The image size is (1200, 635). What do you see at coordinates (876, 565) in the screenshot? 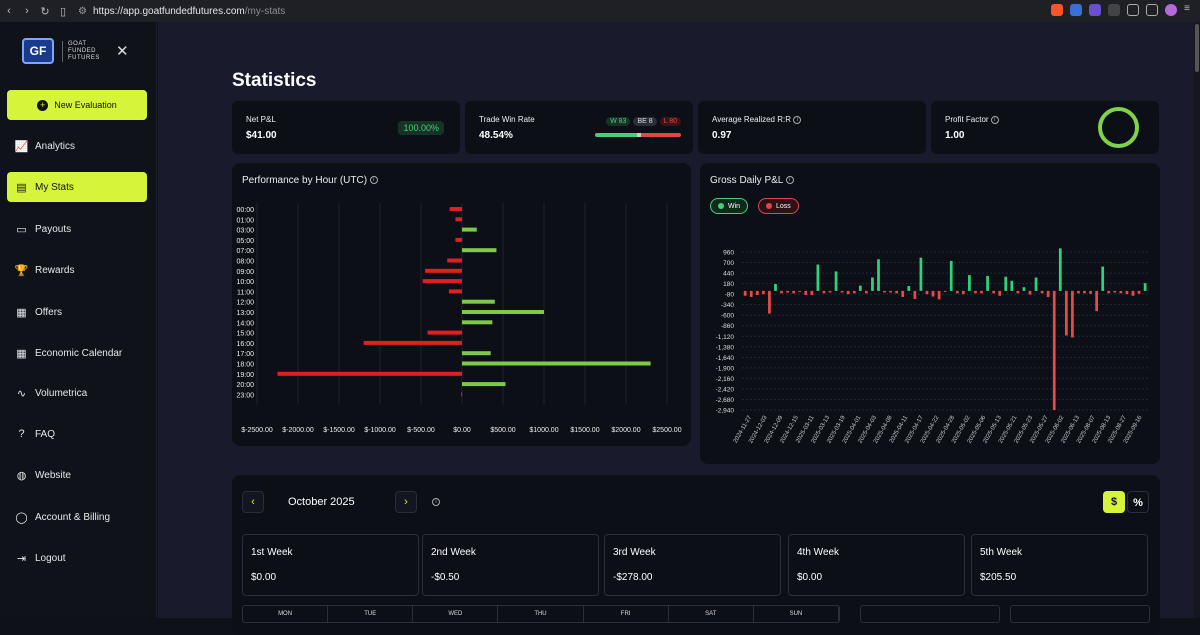
I see `week-card: 4th Week $0.00` at bounding box center [876, 565].